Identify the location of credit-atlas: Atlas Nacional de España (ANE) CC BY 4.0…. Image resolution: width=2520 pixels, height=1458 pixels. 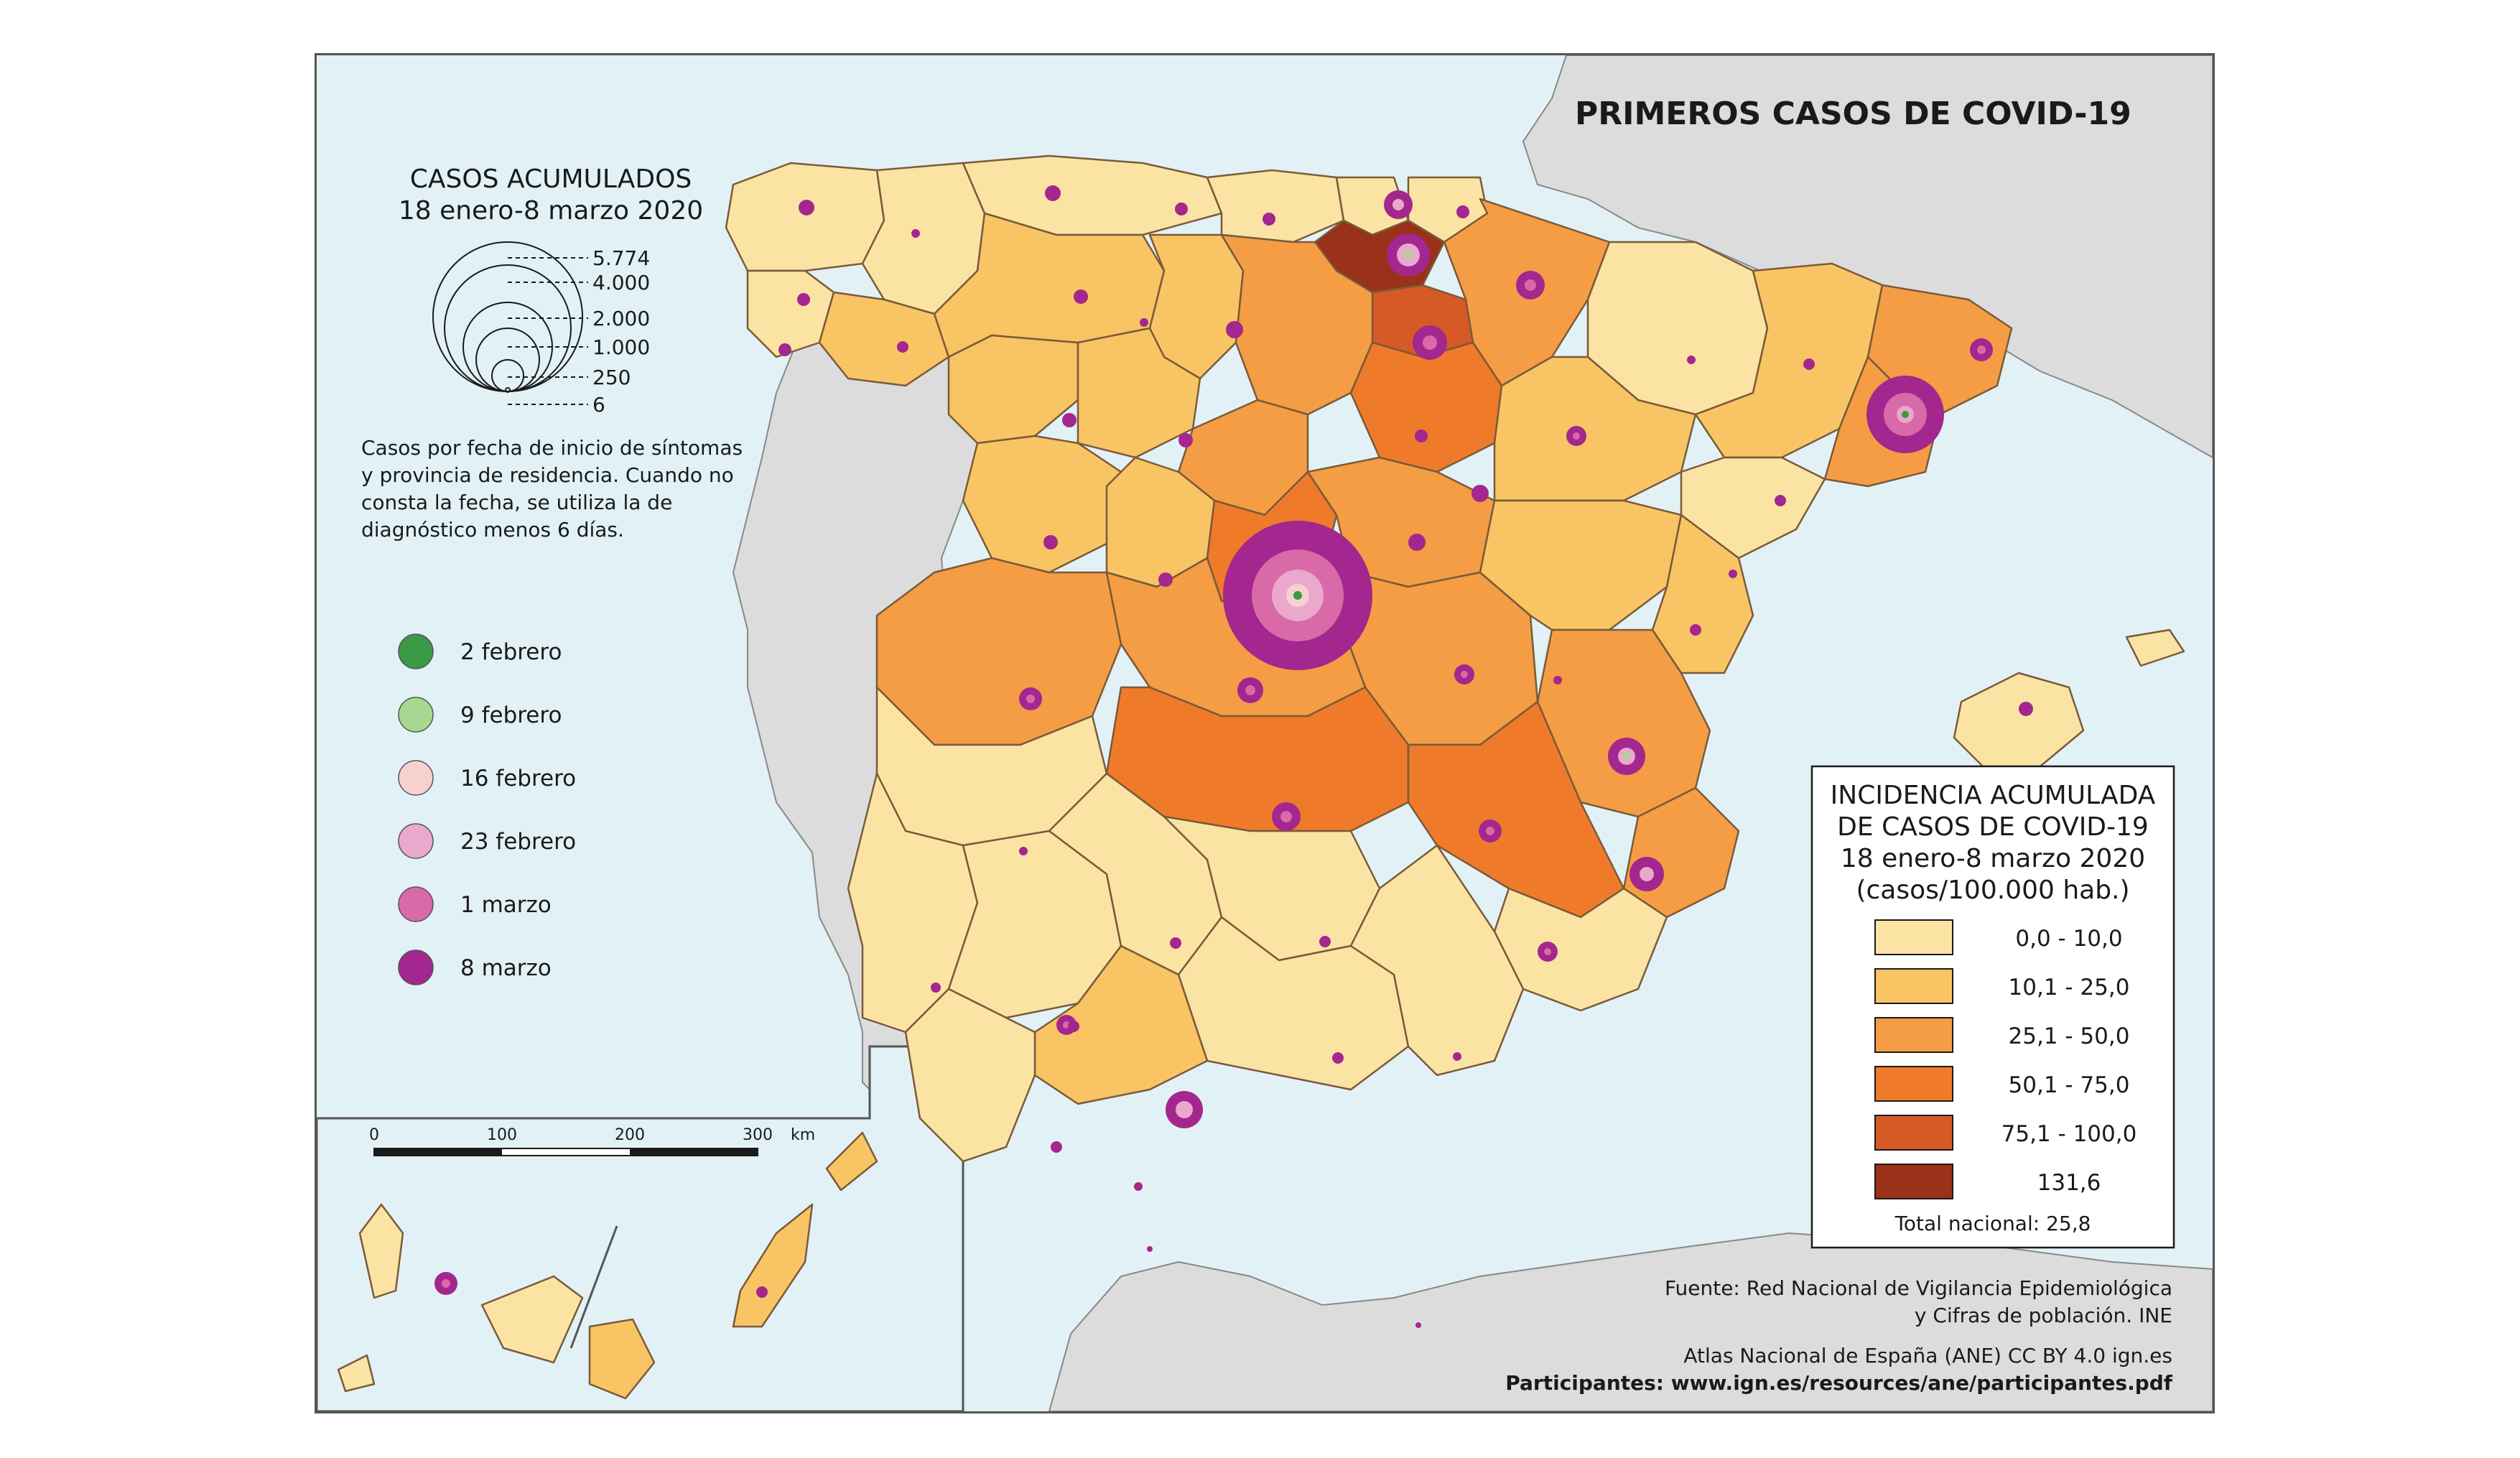
(1927, 1356).